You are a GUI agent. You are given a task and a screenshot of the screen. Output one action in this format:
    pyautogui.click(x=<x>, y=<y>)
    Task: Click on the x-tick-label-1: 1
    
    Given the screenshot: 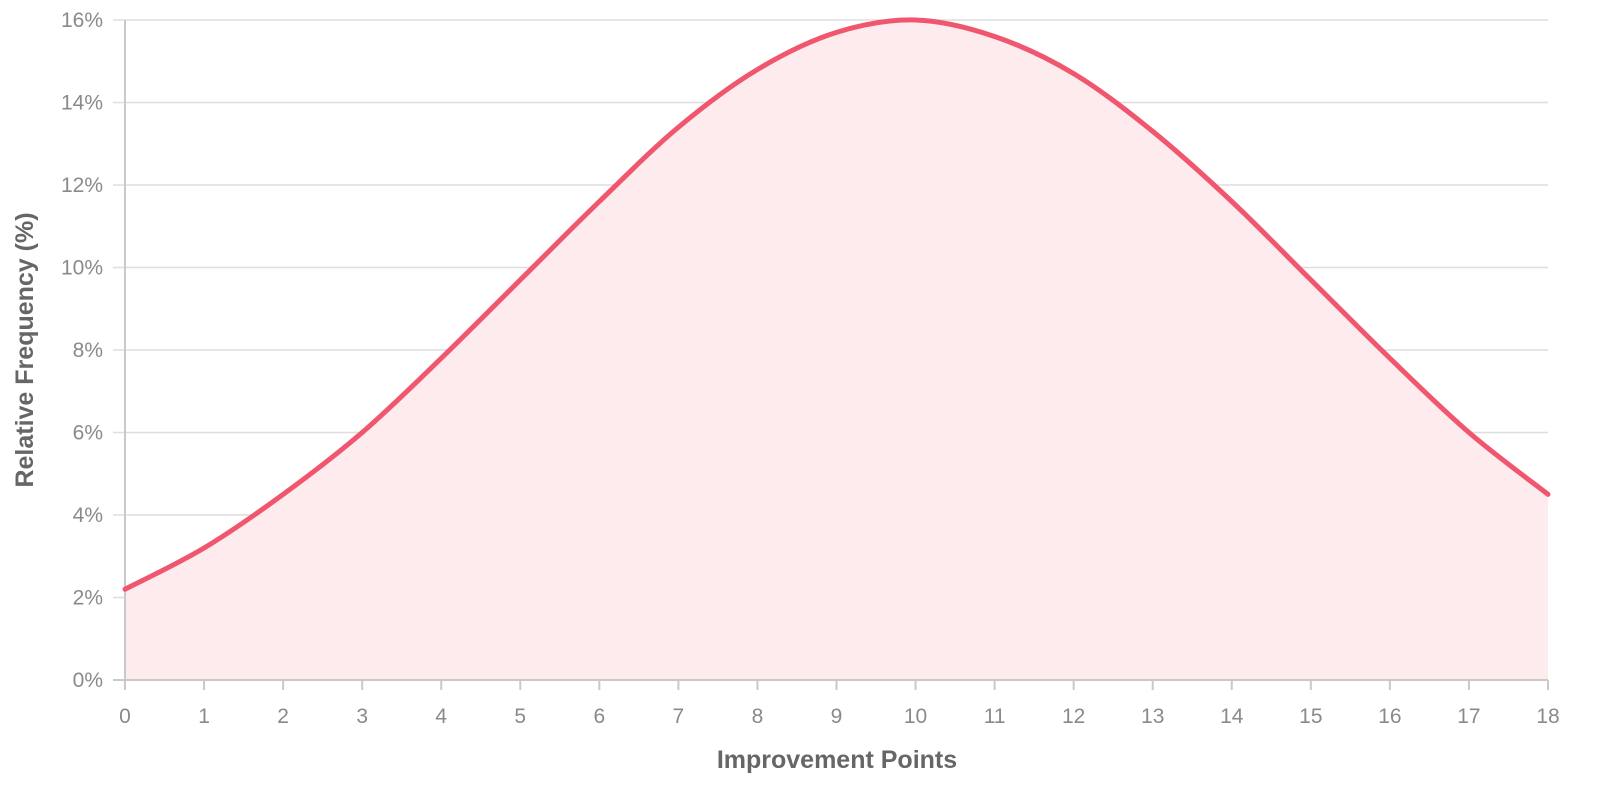 What is the action you would take?
    pyautogui.click(x=204, y=716)
    